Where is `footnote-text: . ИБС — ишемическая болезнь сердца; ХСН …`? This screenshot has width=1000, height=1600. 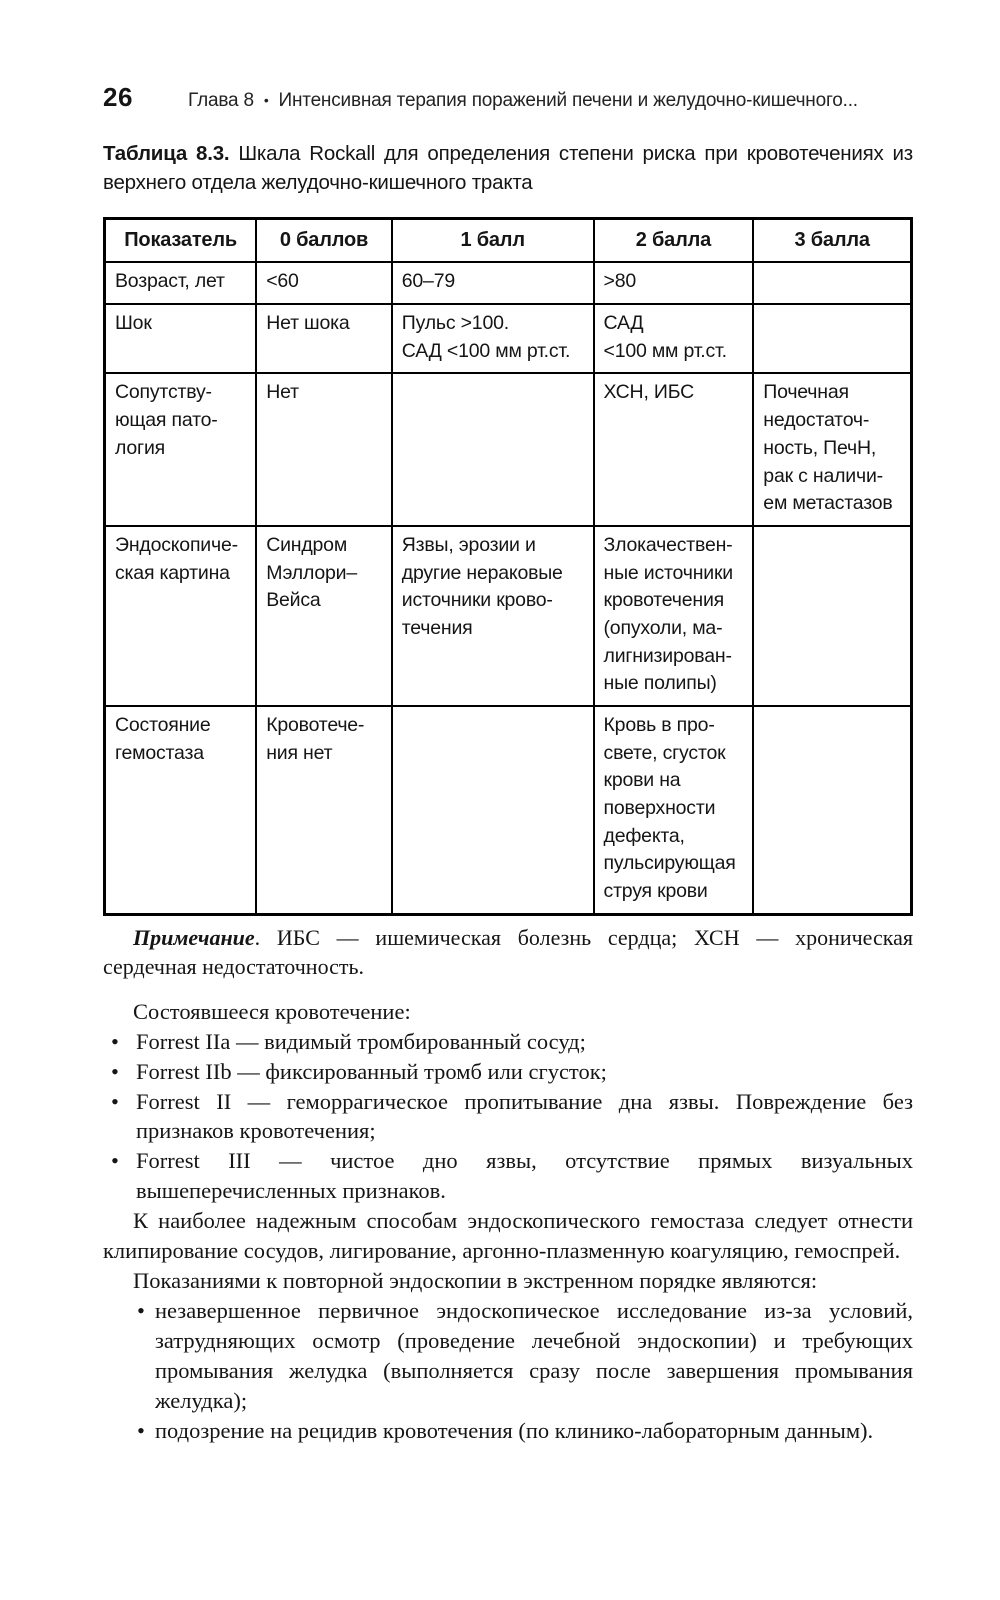
footnote-text: . ИБС — ишемическая болезнь сердца; ХСН … is located at coordinates (508, 952).